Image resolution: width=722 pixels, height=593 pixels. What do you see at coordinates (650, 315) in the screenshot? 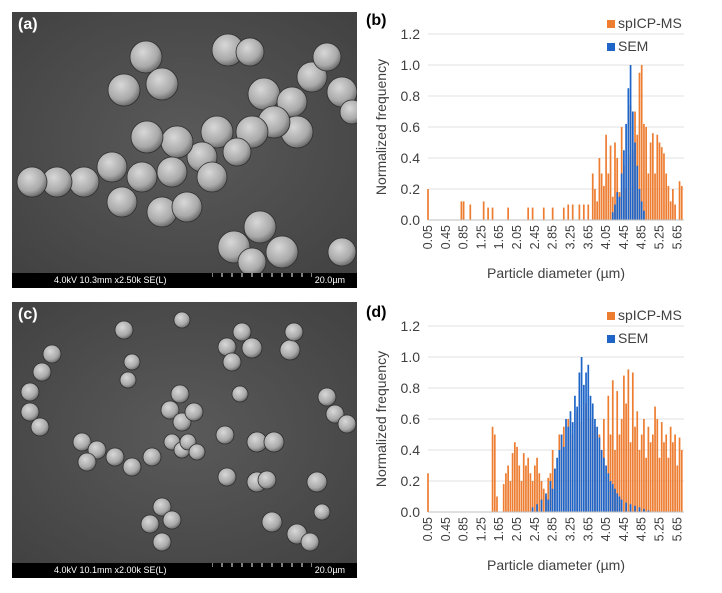
I see `legend-entry: spICP-MS` at bounding box center [650, 315].